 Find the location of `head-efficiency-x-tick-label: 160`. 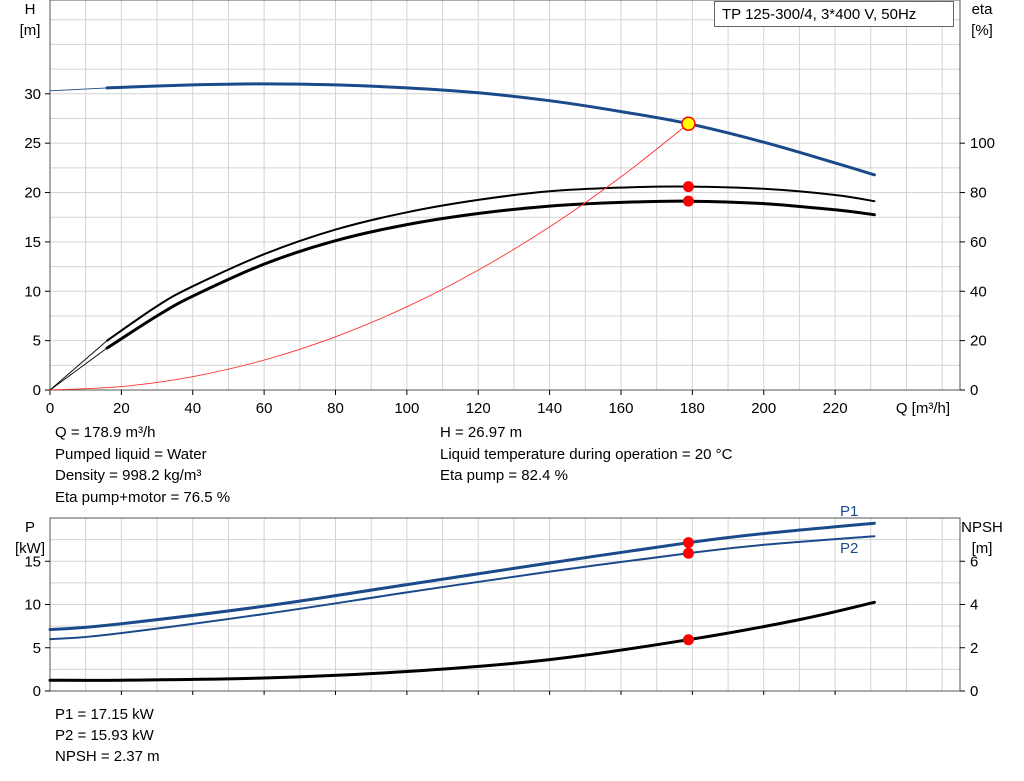

head-efficiency-x-tick-label: 160 is located at coordinates (620, 408).